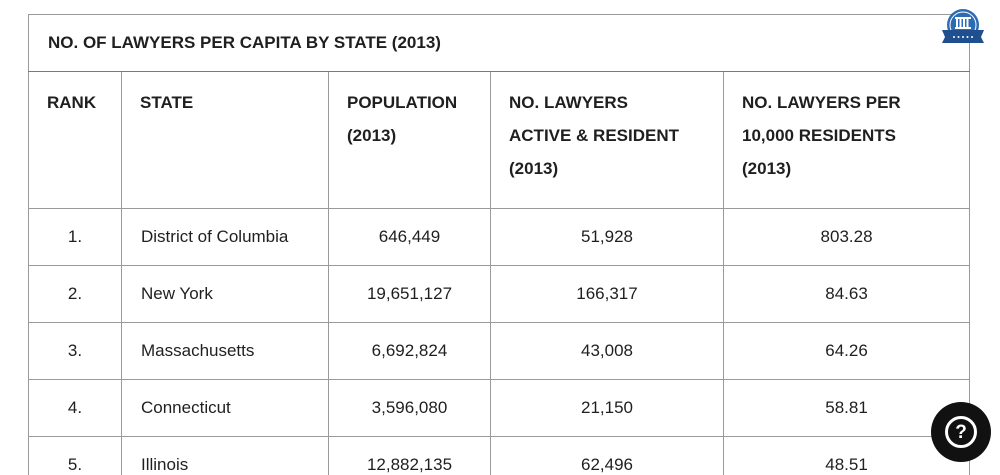 This screenshot has height=475, width=1000. I want to click on header-lawyers-line-2: ACTIVE & RESIDENT, so click(594, 135).